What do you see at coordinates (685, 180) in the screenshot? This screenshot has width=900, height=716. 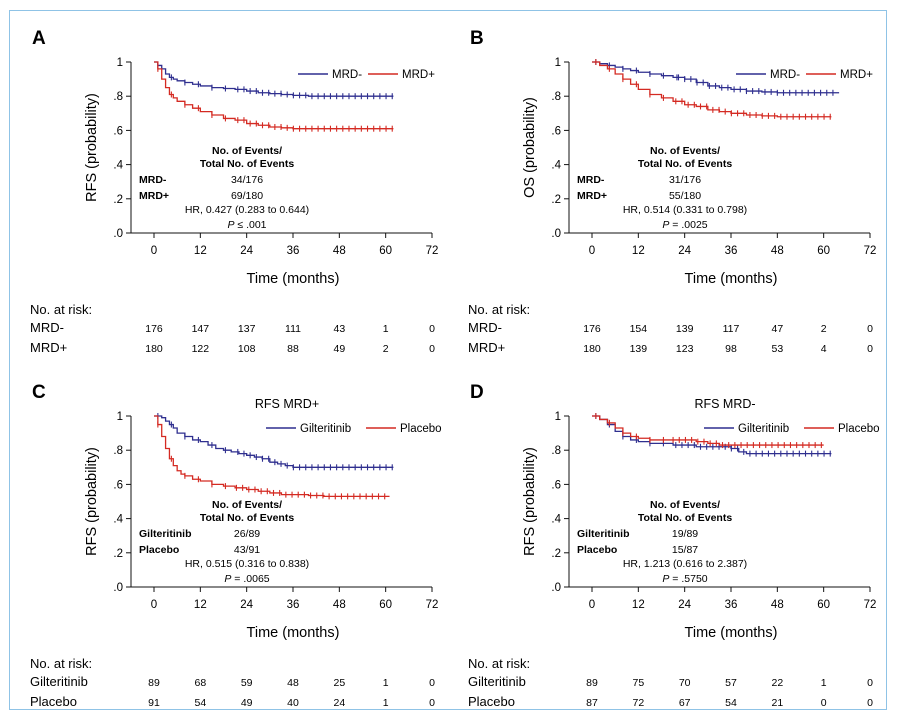 I see `stats-row-value: 31/176` at bounding box center [685, 180].